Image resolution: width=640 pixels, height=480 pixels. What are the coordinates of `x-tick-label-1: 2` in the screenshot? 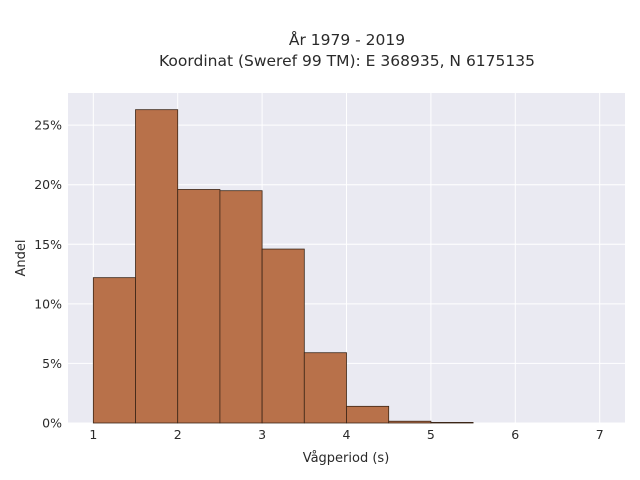 It's located at (178, 434).